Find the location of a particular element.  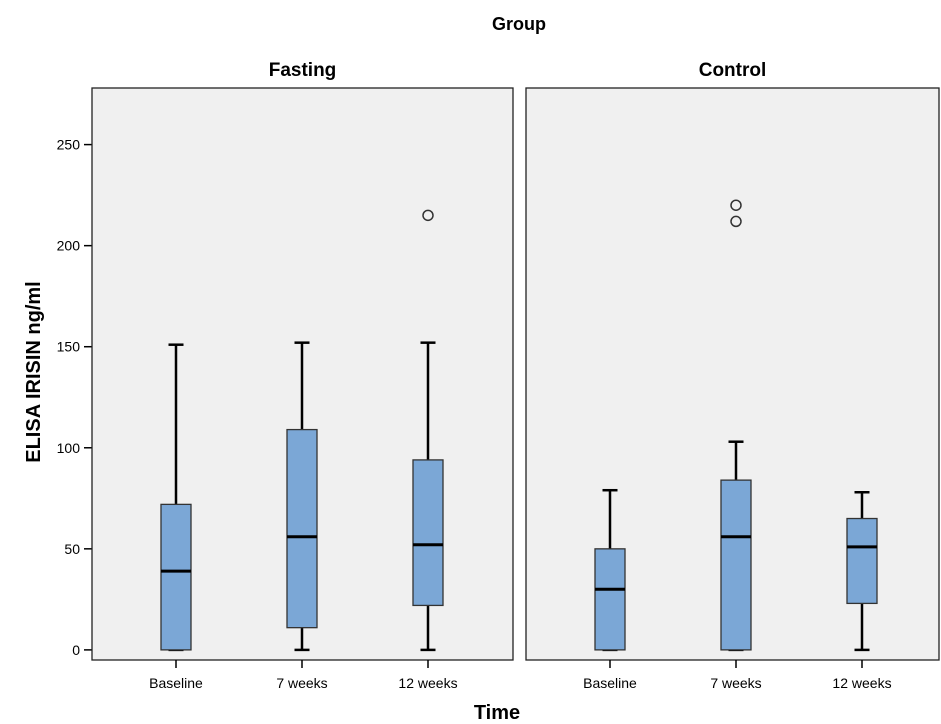

chart-title: Group is located at coordinates (519, 24).